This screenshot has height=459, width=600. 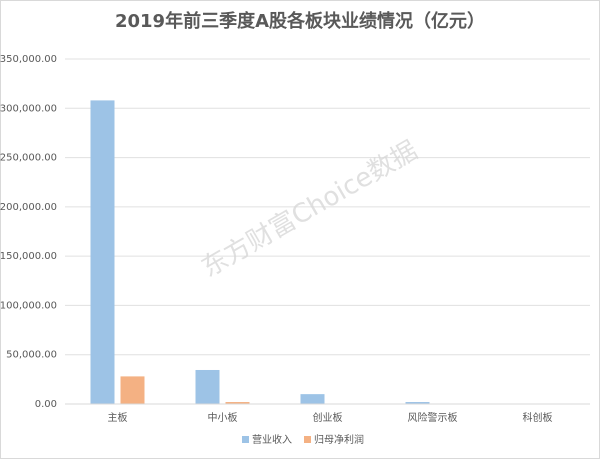 What do you see at coordinates (538, 417) in the screenshot?
I see `x-tick-label: 科创板` at bounding box center [538, 417].